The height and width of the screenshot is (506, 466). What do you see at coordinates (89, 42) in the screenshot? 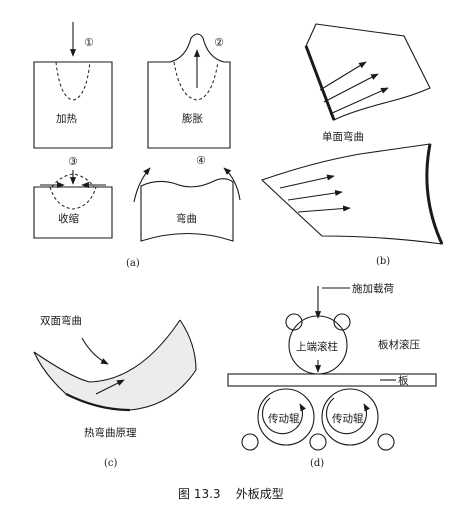
I see `step-1-number: ①` at bounding box center [89, 42].